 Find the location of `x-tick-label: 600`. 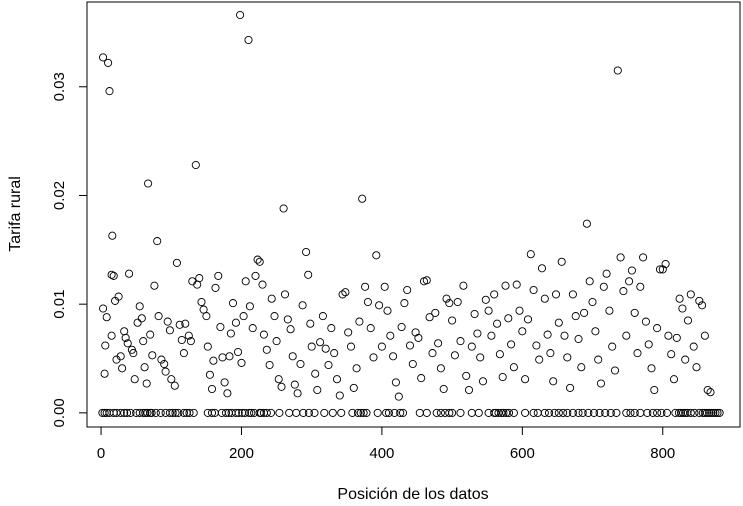

x-tick-label: 600 is located at coordinates (522, 453).